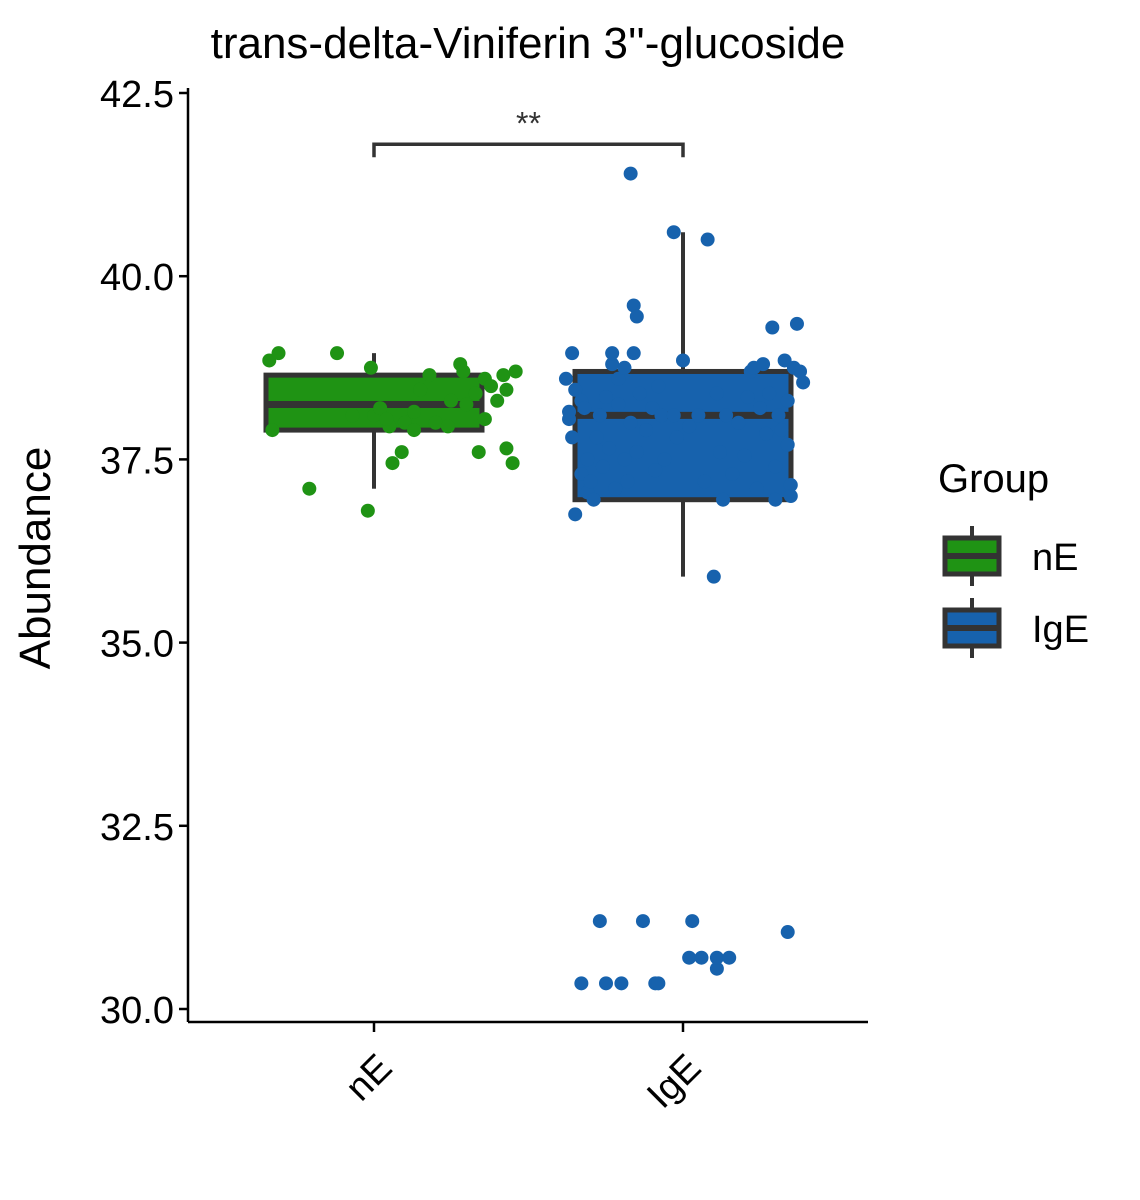 The image size is (1140, 1200). What do you see at coordinates (137, 828) in the screenshot?
I see `y-tick-label: 32.5` at bounding box center [137, 828].